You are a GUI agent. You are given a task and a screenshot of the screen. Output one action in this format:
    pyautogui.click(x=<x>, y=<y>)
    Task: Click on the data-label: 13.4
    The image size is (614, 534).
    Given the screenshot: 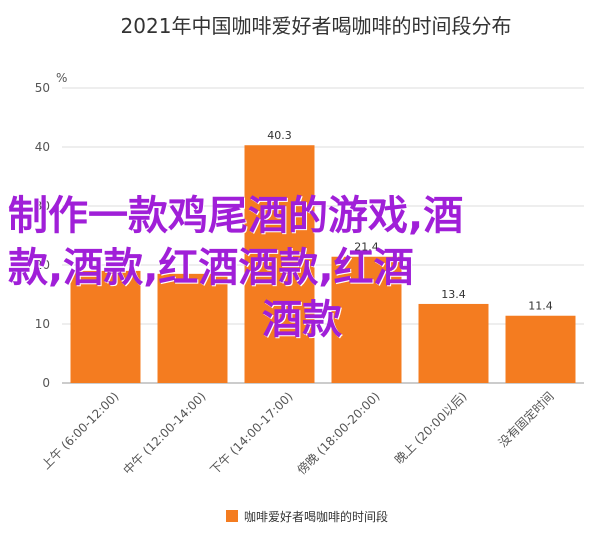 What is the action you would take?
    pyautogui.click(x=453, y=294)
    